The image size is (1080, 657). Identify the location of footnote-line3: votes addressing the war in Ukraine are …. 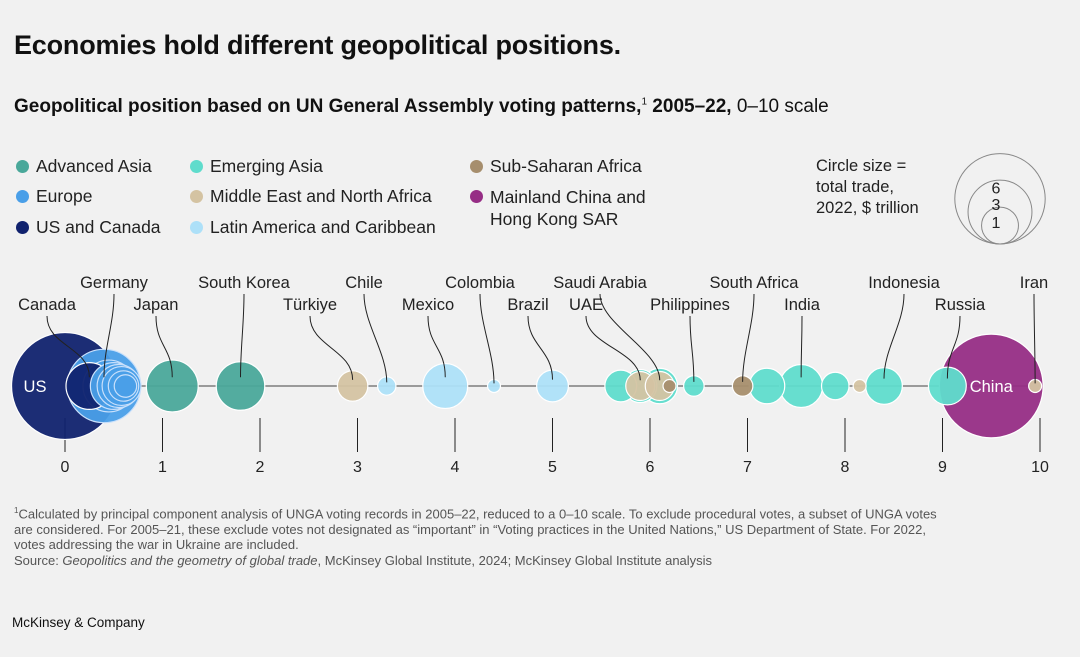
(156, 545).